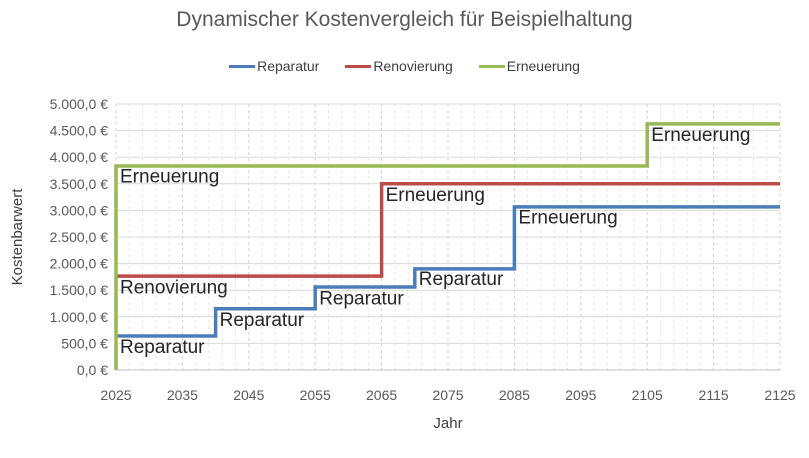 The image size is (809, 458). I want to click on x-tick-label: 2075, so click(447, 395).